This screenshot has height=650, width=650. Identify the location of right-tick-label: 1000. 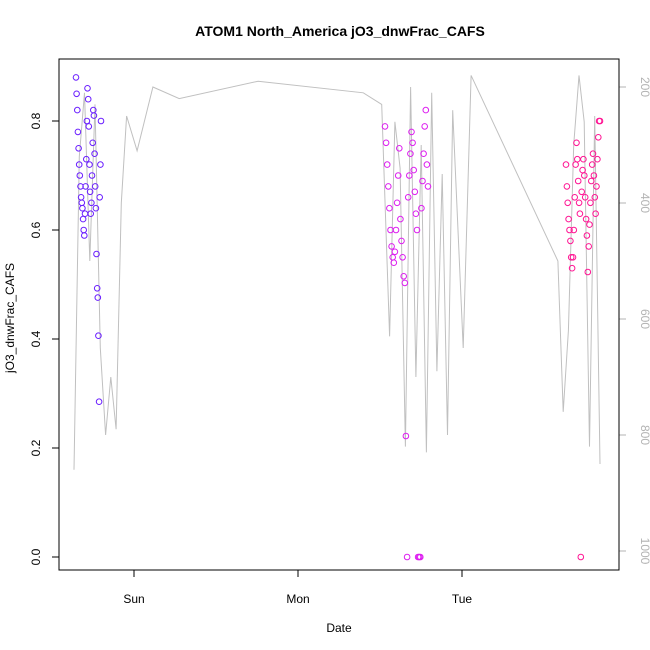
(644, 551).